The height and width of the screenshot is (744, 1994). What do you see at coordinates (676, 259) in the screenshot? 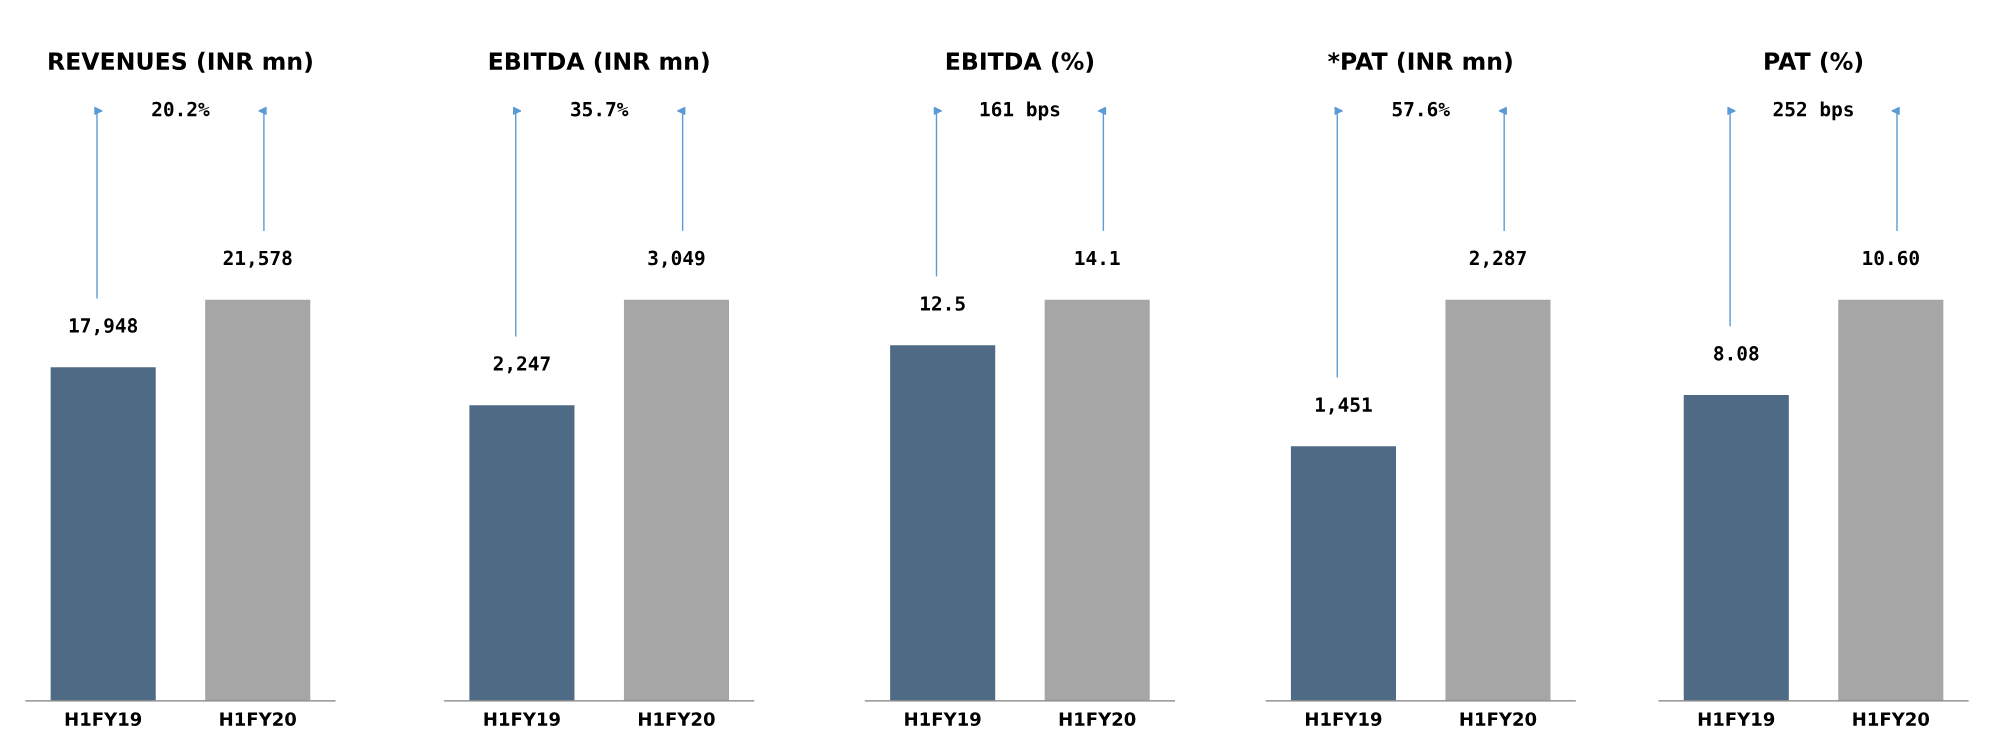
I see `data-label: 3,049` at bounding box center [676, 259].